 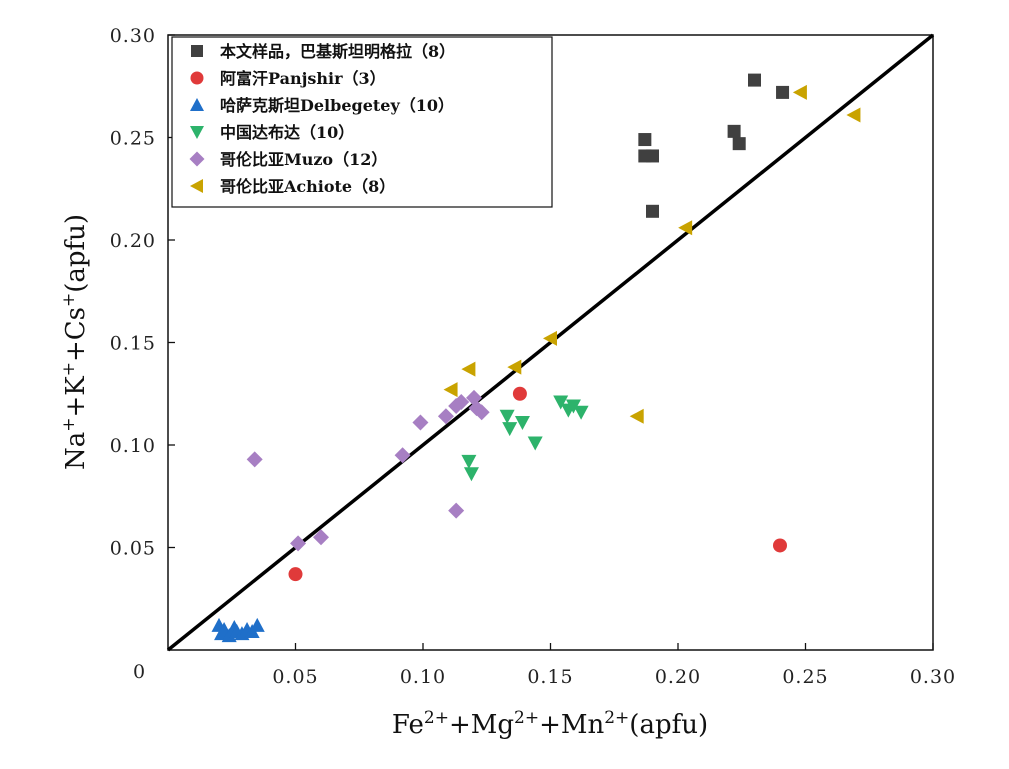 I want to click on y-tick-label: 0.20, so click(x=133, y=241).